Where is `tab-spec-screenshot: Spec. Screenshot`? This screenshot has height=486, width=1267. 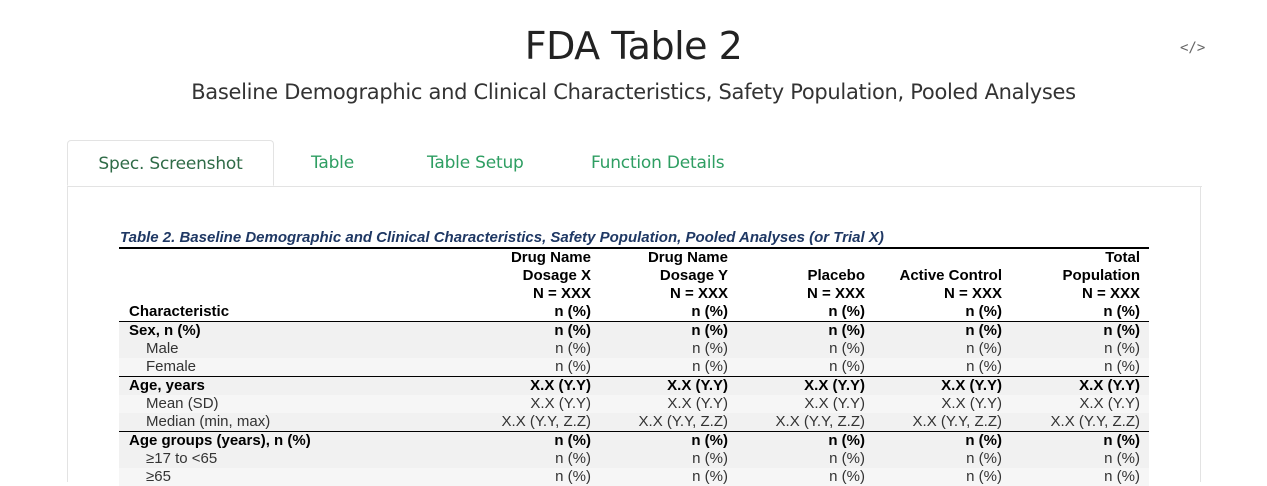 tab-spec-screenshot: Spec. Screenshot is located at coordinates (170, 163).